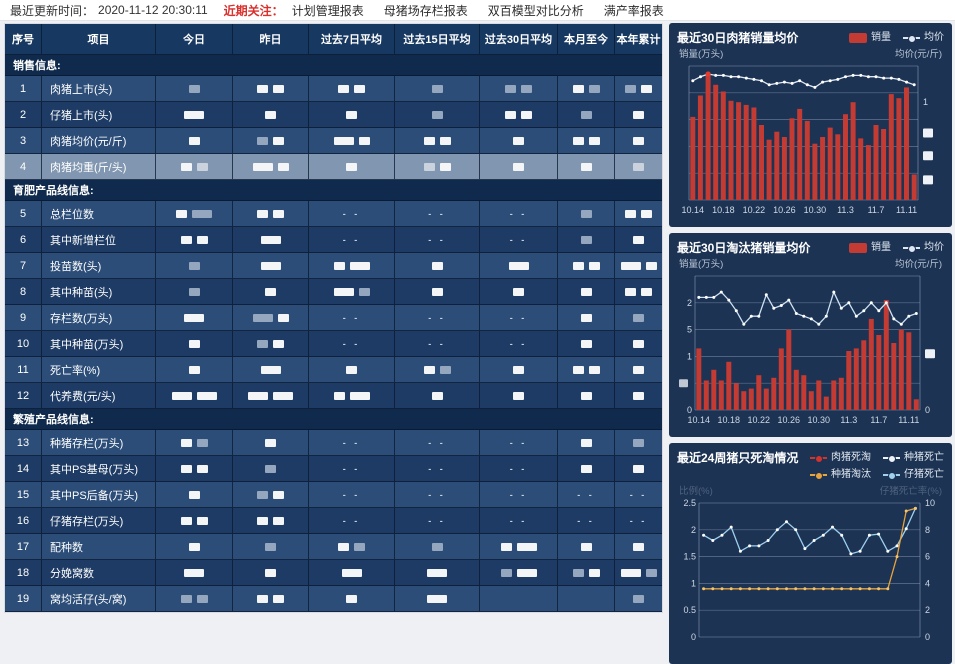 This screenshot has height=664, width=955. What do you see at coordinates (333, 214) in the screenshot?
I see `table-row-5: 5 总栏位数 - -- -- -` at bounding box center [333, 214].